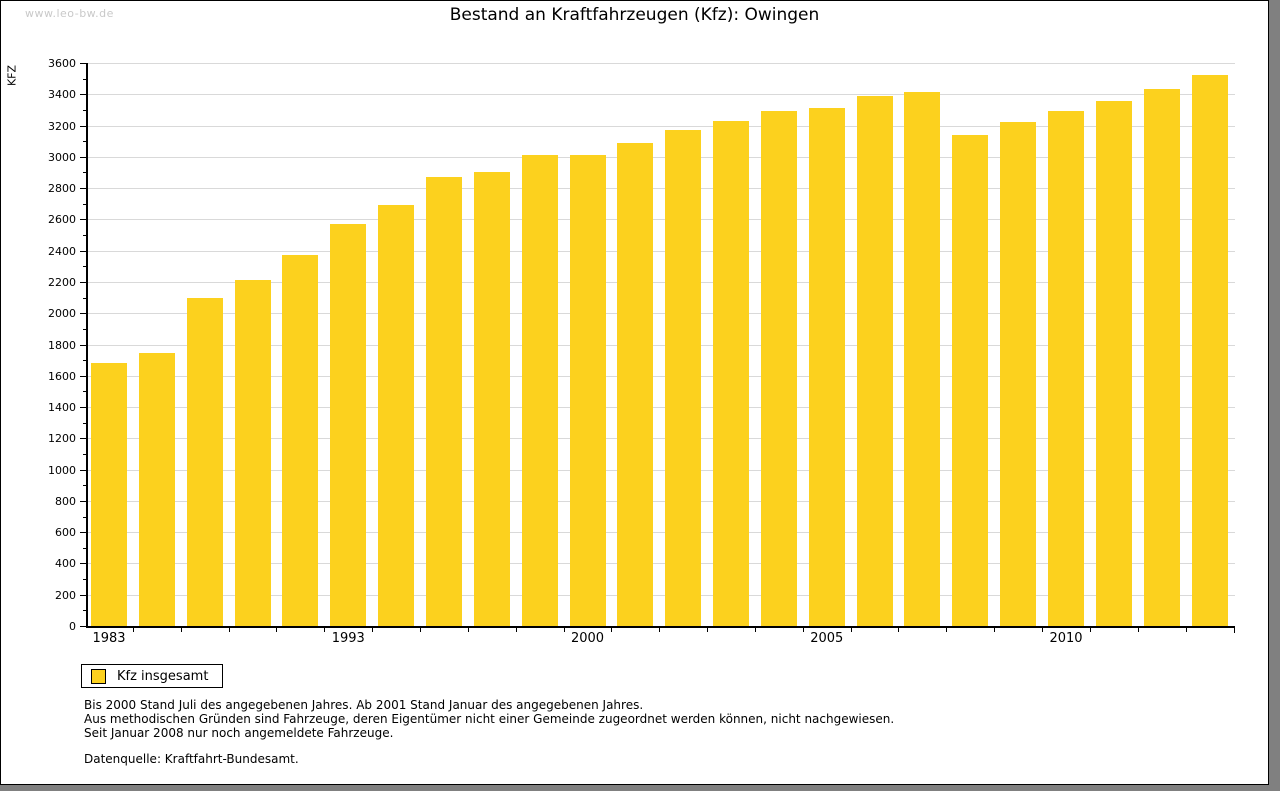  Describe the element at coordinates (156, 489) in the screenshot. I see `bar-1985` at that location.